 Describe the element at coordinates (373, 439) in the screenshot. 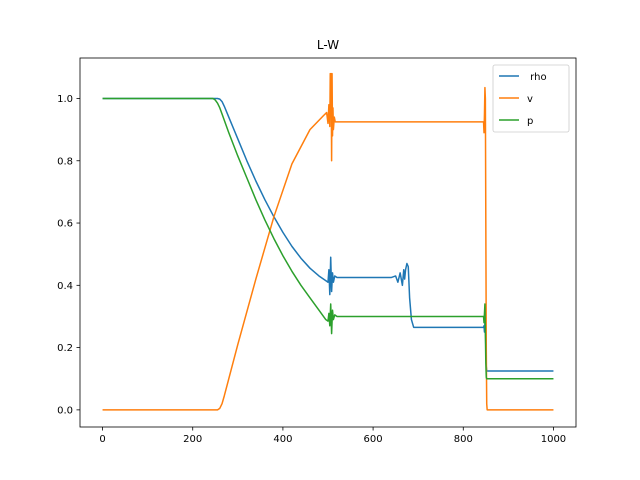

I see `x-tick-label: 600` at that location.